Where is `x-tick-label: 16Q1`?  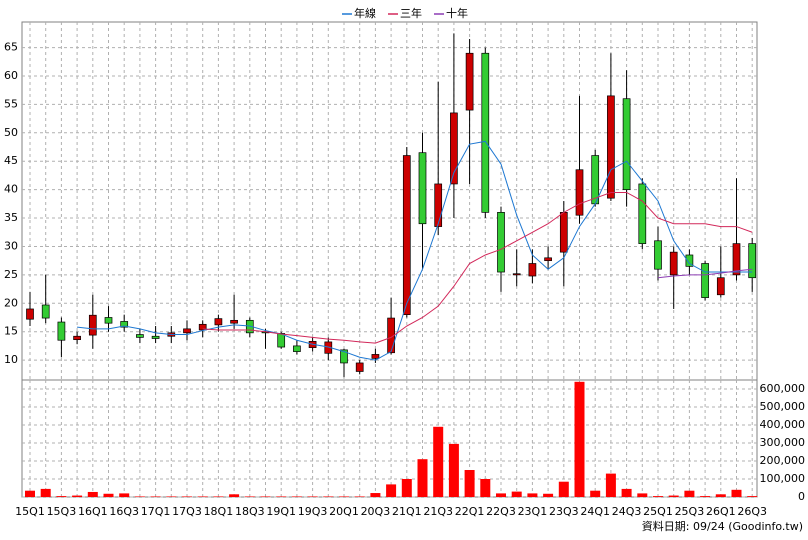
x-tick-label: 16Q1 is located at coordinates (93, 511).